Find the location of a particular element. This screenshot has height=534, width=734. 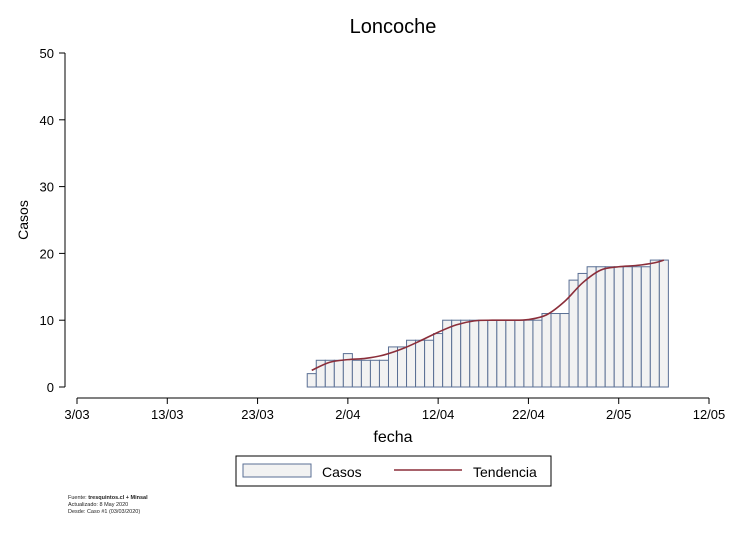

plot-area is located at coordinates (487, 323).